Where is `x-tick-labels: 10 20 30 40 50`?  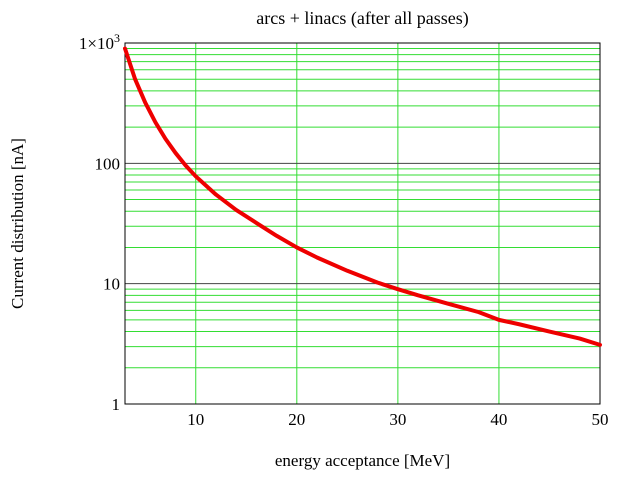
x-tick-labels: 10 20 30 40 50 is located at coordinates (397, 419).